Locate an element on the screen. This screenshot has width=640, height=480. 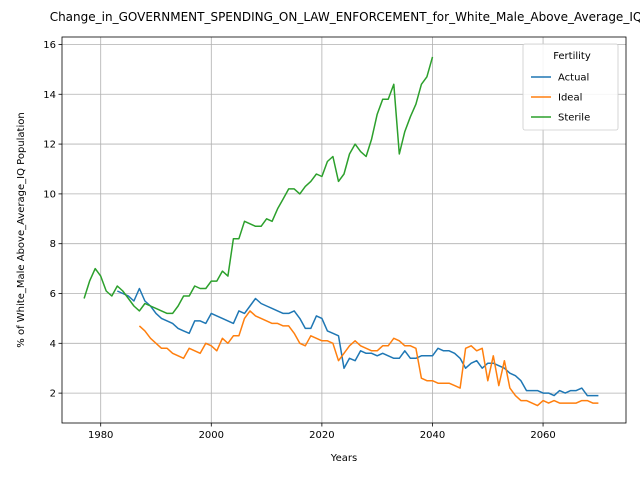
y-tick-label: 8 is located at coordinates (53, 244).